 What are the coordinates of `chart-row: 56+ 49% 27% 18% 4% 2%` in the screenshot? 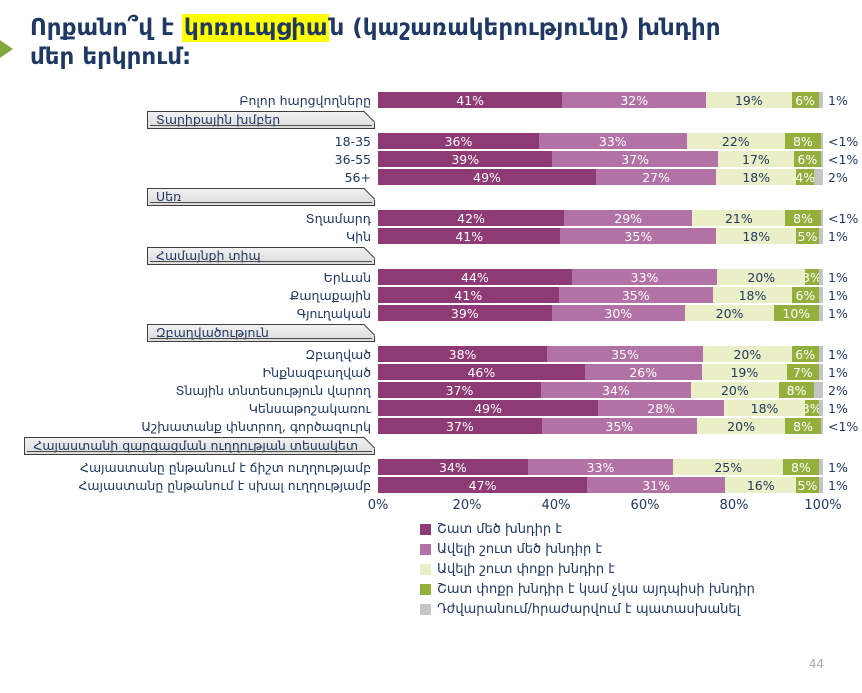 It's located at (431, 177).